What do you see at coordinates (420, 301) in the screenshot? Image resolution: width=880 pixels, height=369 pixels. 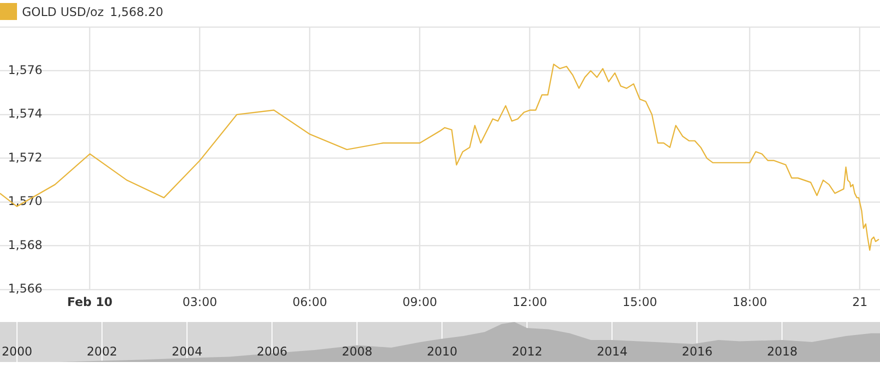 I see `x-tick-label: 09:00` at bounding box center [420, 301].